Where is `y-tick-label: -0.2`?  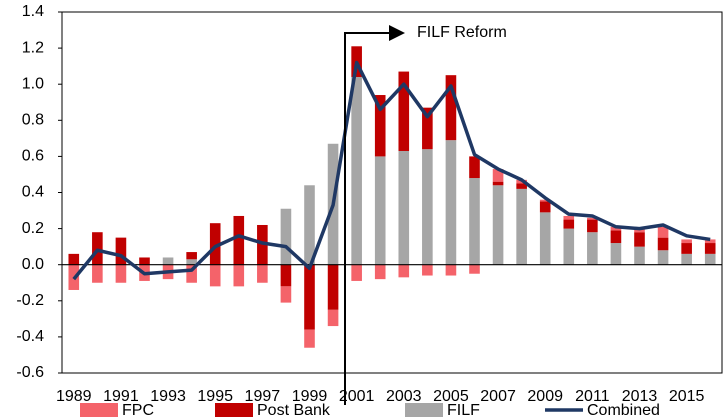 y-tick-label: -0.2 is located at coordinates (30, 300).